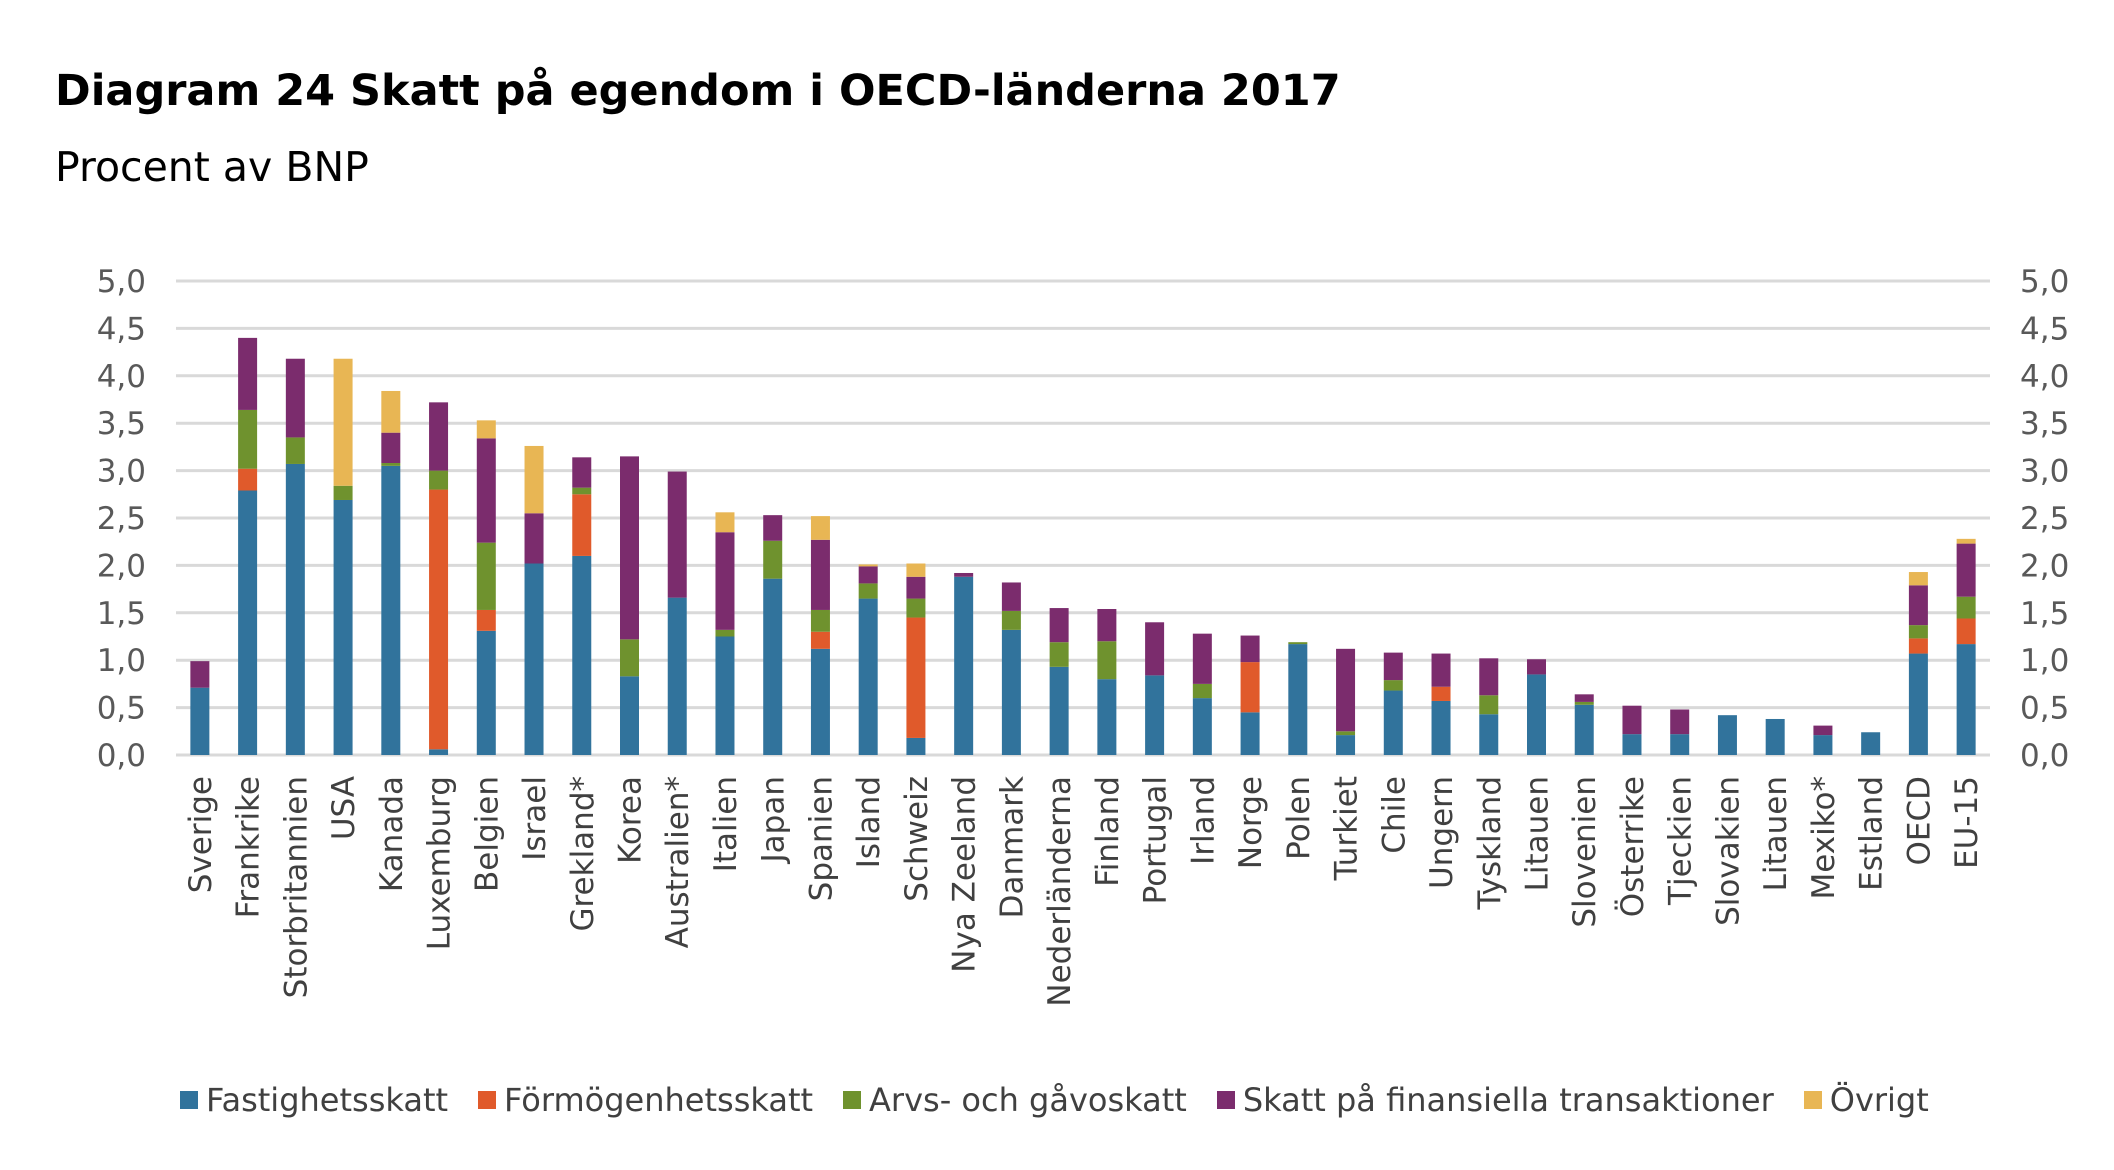 This screenshot has height=1170, width=2114. Describe the element at coordinates (1872, 833) in the screenshot. I see `x-tick-label: Estland` at that location.